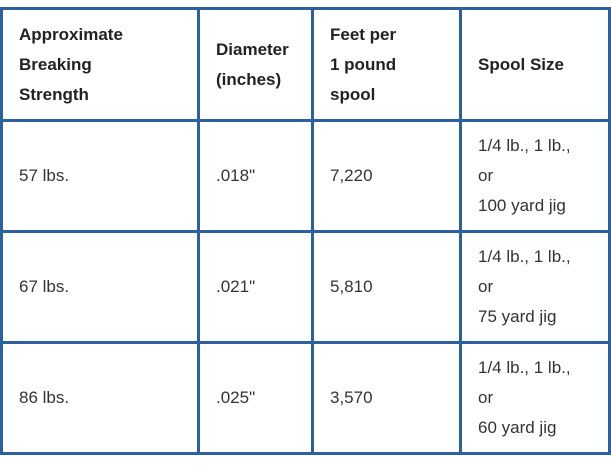 The width and height of the screenshot is (611, 468). Describe the element at coordinates (535, 398) in the screenshot. I see `table-cell: 1/4 lb., 1 lb., or 60 yard jig` at that location.